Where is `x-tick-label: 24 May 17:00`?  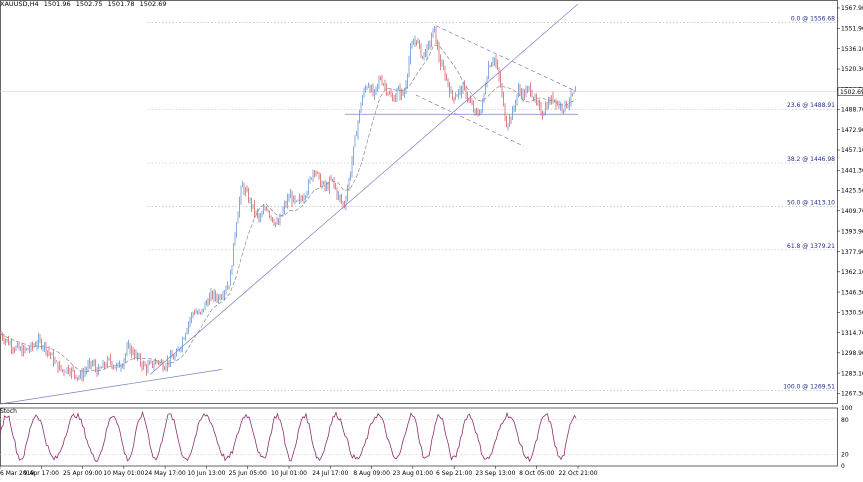 x-tick-label: 24 May 17:00 is located at coordinates (165, 473).